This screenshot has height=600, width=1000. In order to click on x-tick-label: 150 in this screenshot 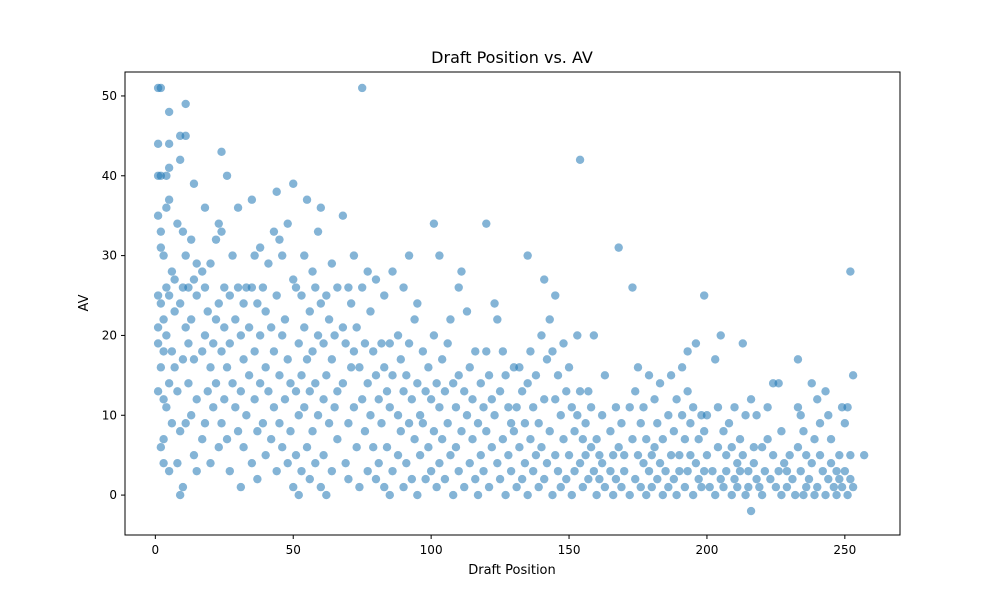, I will do `click(569, 550)`.